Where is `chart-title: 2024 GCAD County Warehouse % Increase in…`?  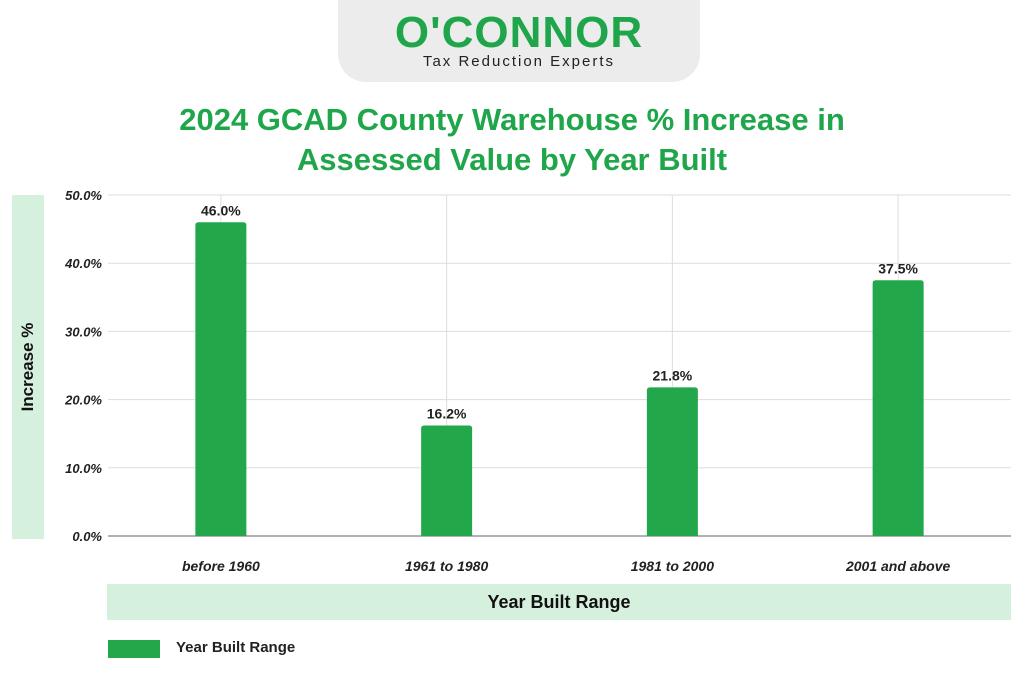 chart-title: 2024 GCAD County Warehouse % Increase in… is located at coordinates (512, 140).